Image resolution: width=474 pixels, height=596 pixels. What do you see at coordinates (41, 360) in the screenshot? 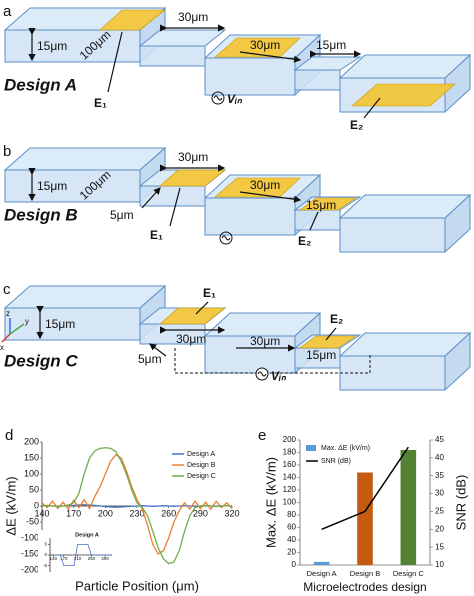
I see `design-label: Design C` at bounding box center [41, 360].